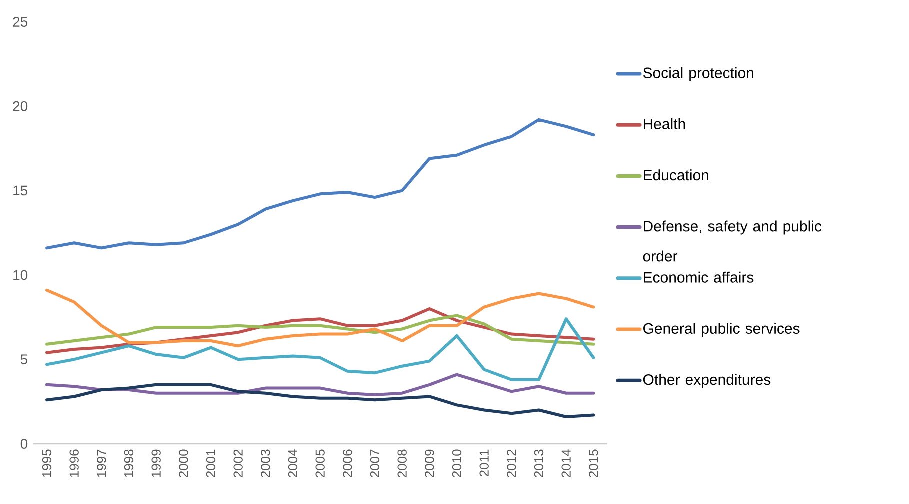 This screenshot has width=909, height=504. I want to click on x-tick-label: 2015, so click(593, 464).